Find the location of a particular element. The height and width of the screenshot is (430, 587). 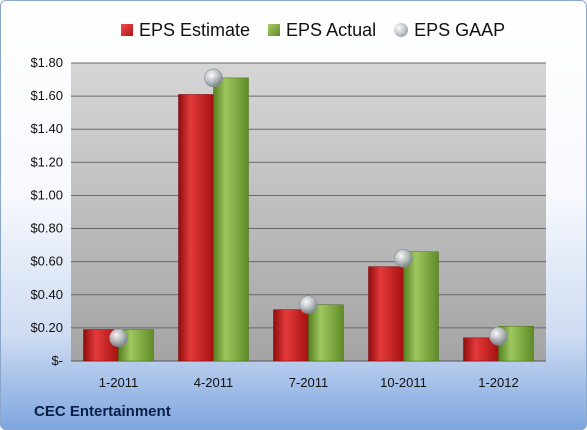

y-tick-label: $1.60 is located at coordinates (46, 95).